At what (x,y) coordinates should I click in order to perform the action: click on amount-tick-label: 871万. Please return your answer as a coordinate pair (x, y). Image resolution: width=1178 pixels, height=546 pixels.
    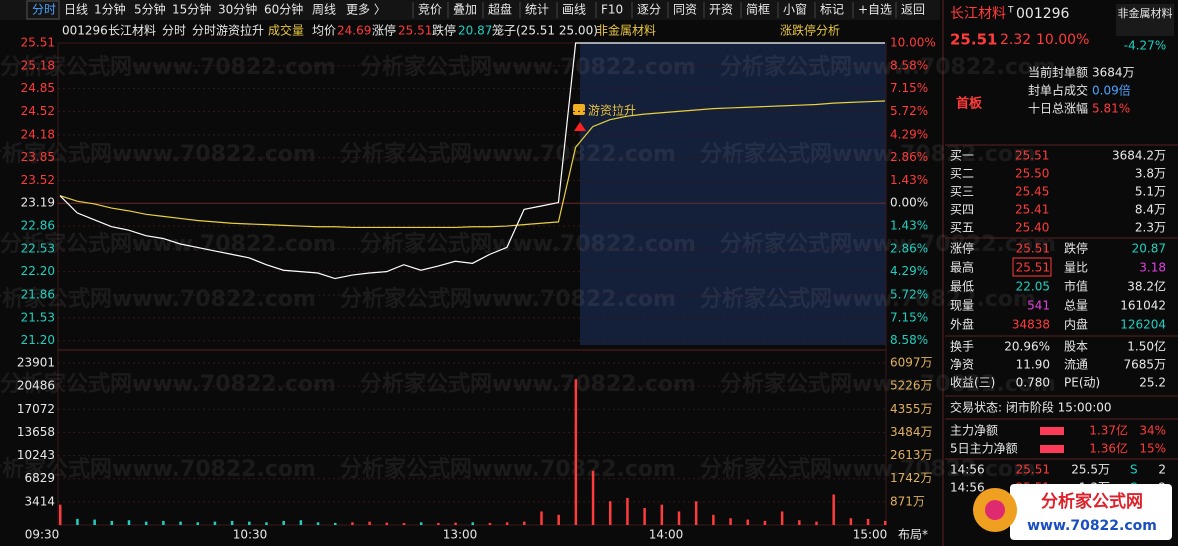
    Looking at the image, I should click on (907, 501).